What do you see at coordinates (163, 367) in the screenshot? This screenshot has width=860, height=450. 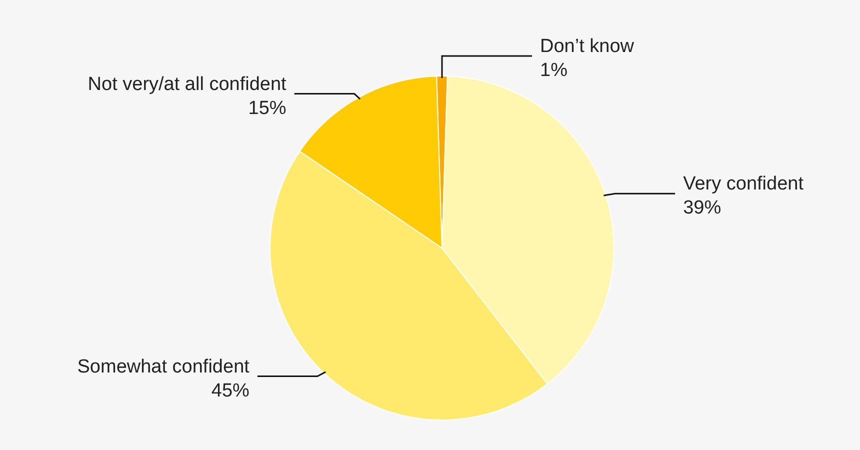 I see `slice-label: Somewhat confident` at bounding box center [163, 367].